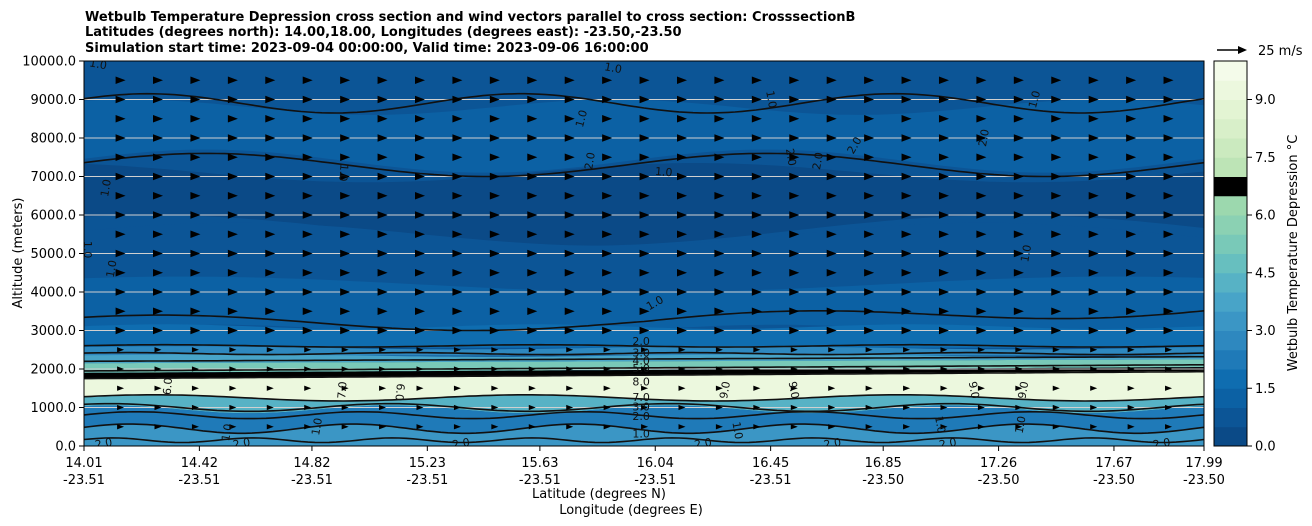  I want to click on contour-label-36: 2.0, so click(241, 444).